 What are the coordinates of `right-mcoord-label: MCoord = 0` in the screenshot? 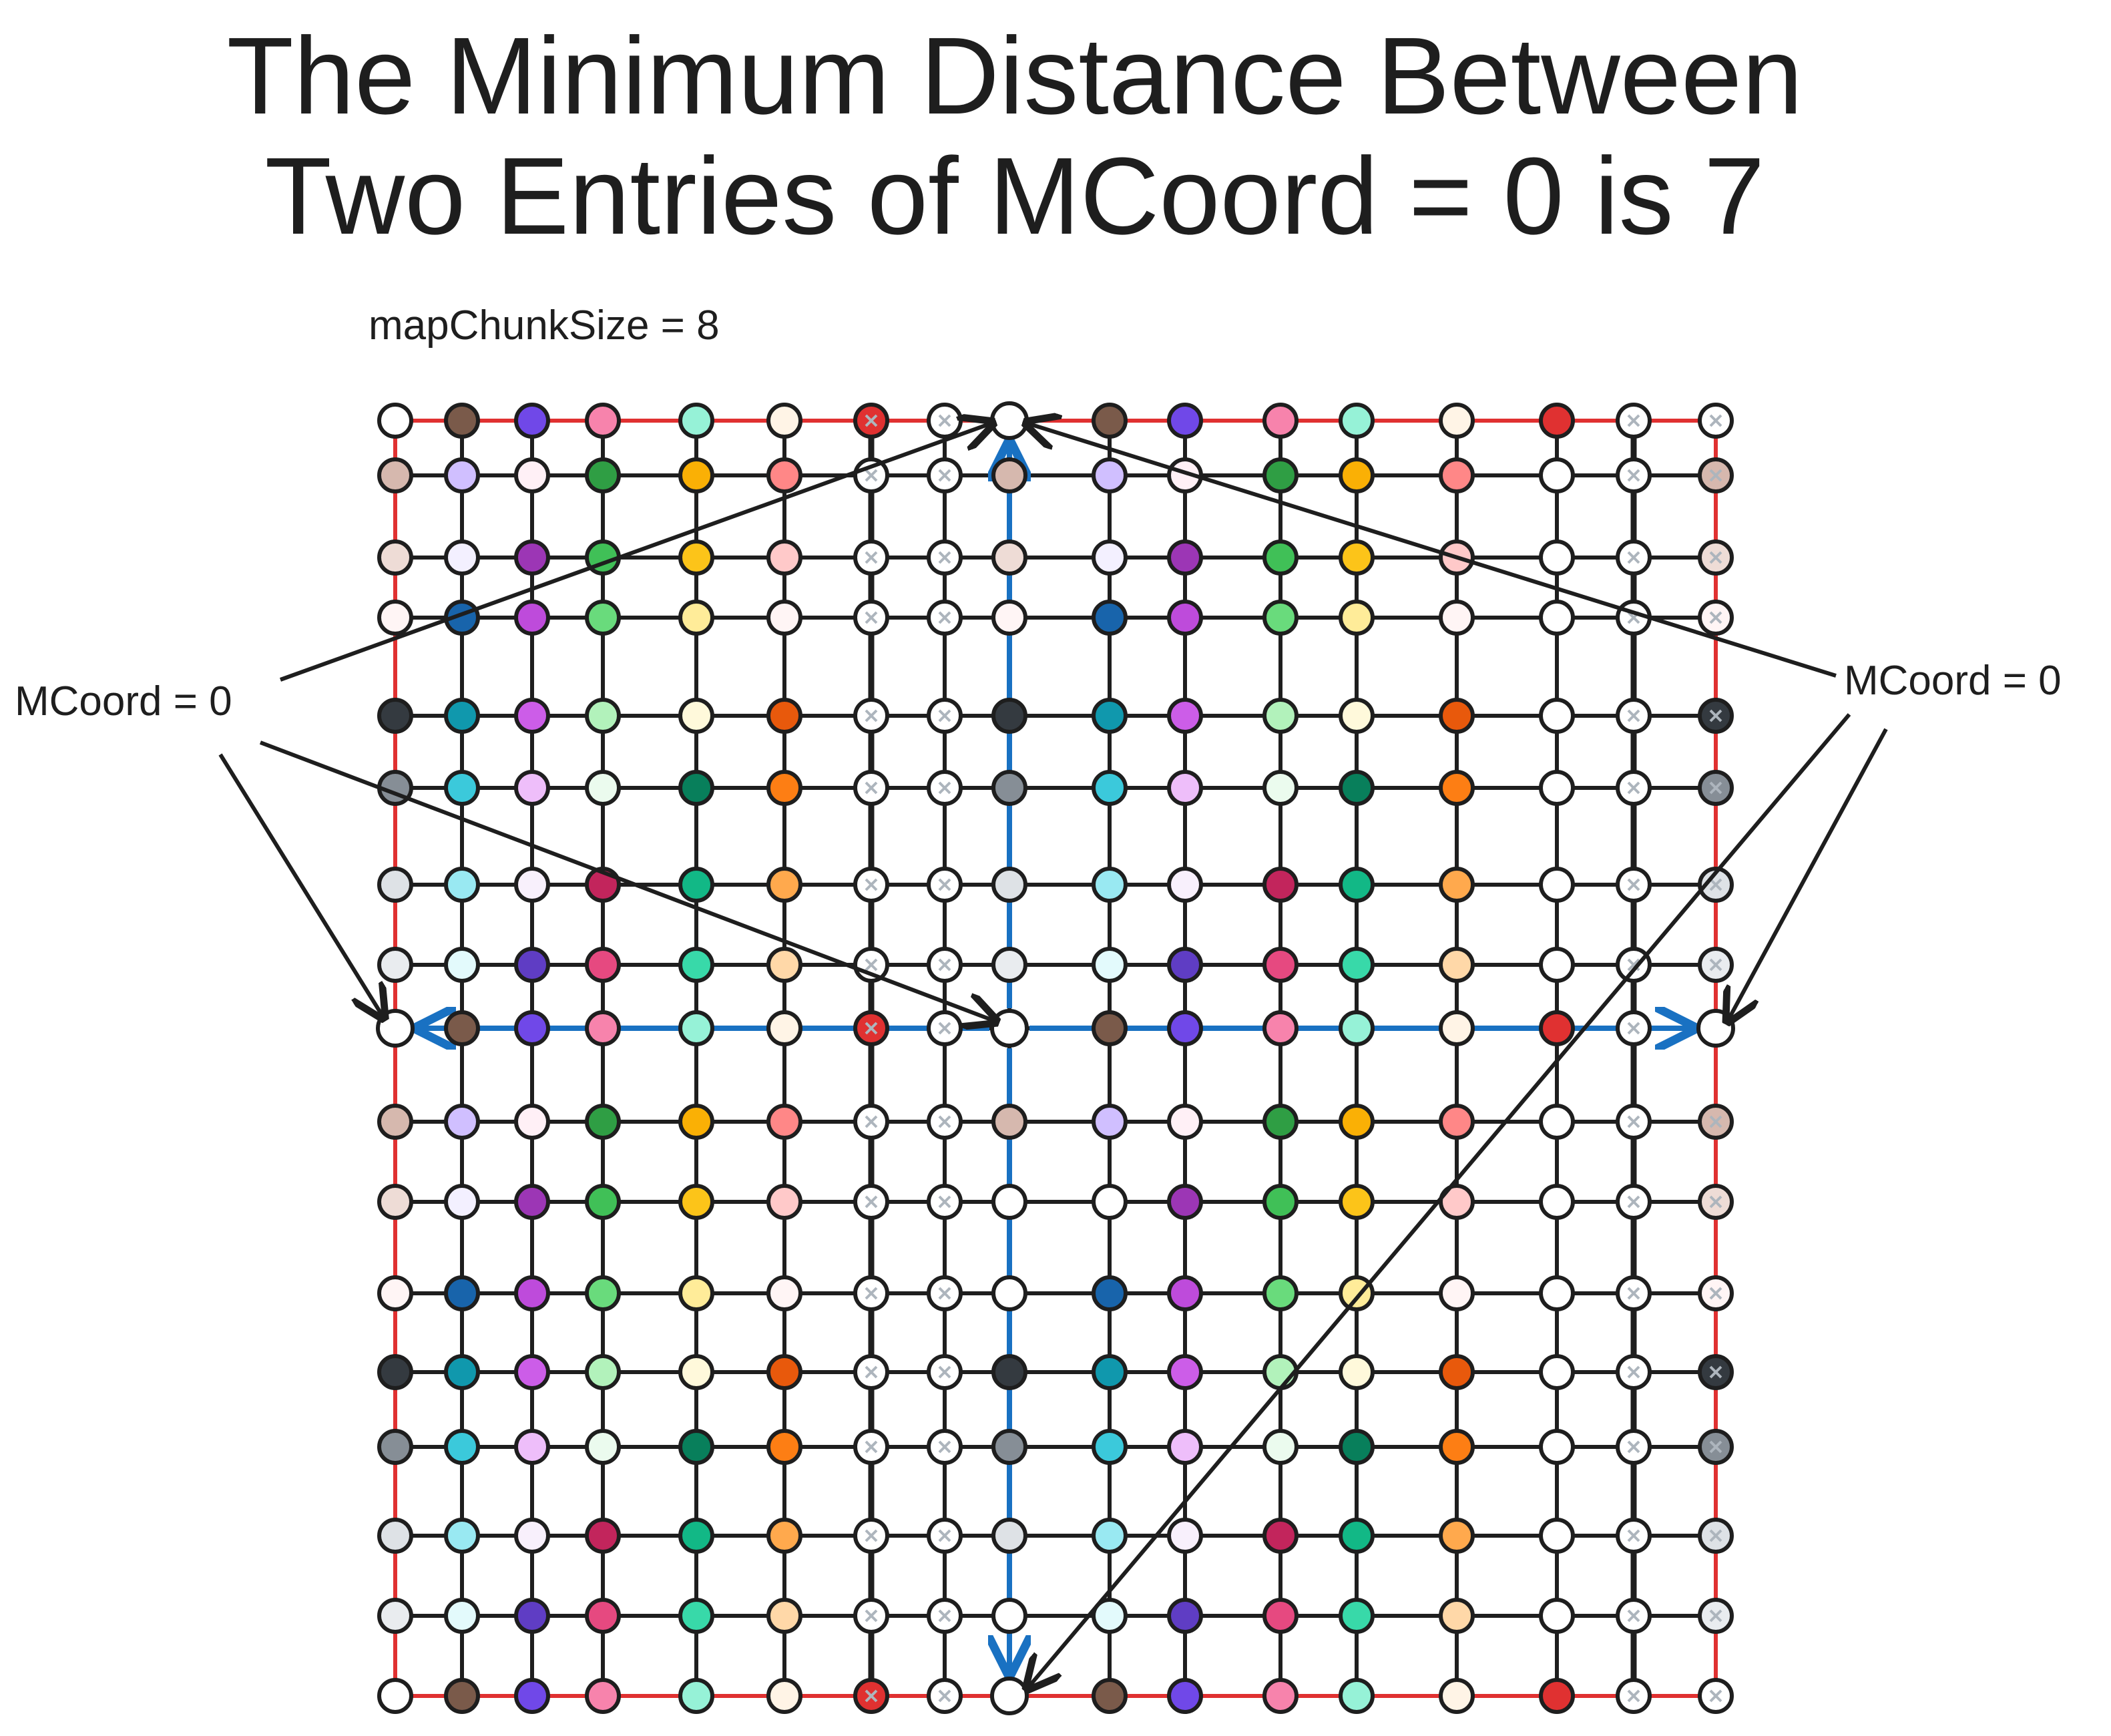 It's located at (1953, 681).